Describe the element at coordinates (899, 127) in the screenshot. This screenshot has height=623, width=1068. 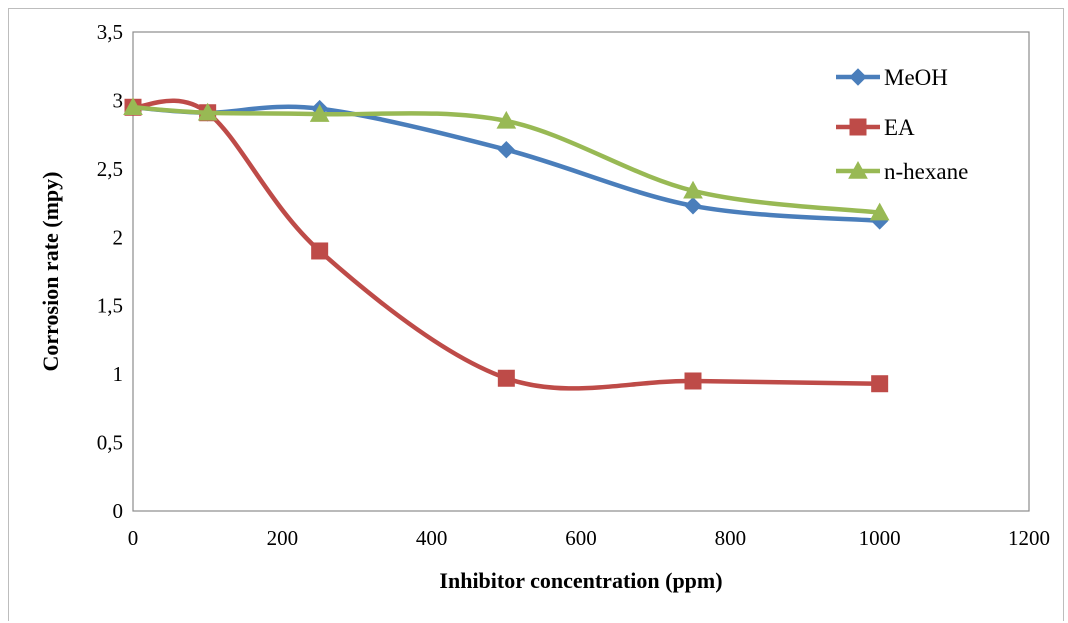
I see `legend-label: EA` at that location.